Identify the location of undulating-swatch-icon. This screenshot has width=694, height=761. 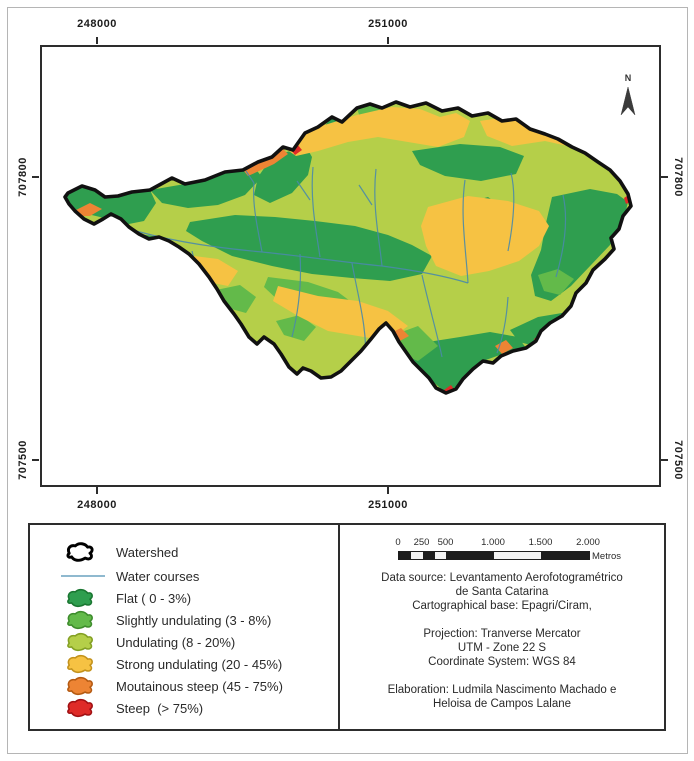
(80, 642).